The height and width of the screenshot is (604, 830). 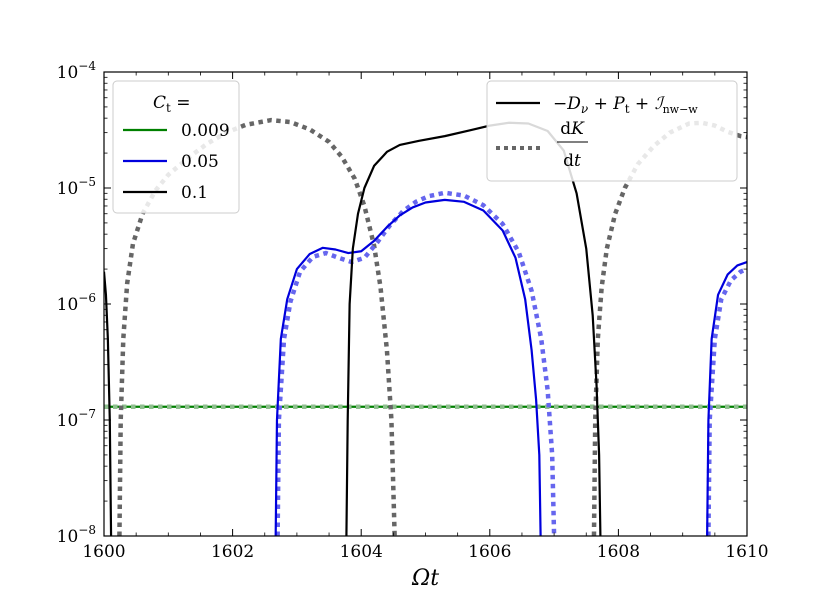 I want to click on legend-terms: −Dν + Pt + ℐnw−w dK dt, so click(x=612, y=131).